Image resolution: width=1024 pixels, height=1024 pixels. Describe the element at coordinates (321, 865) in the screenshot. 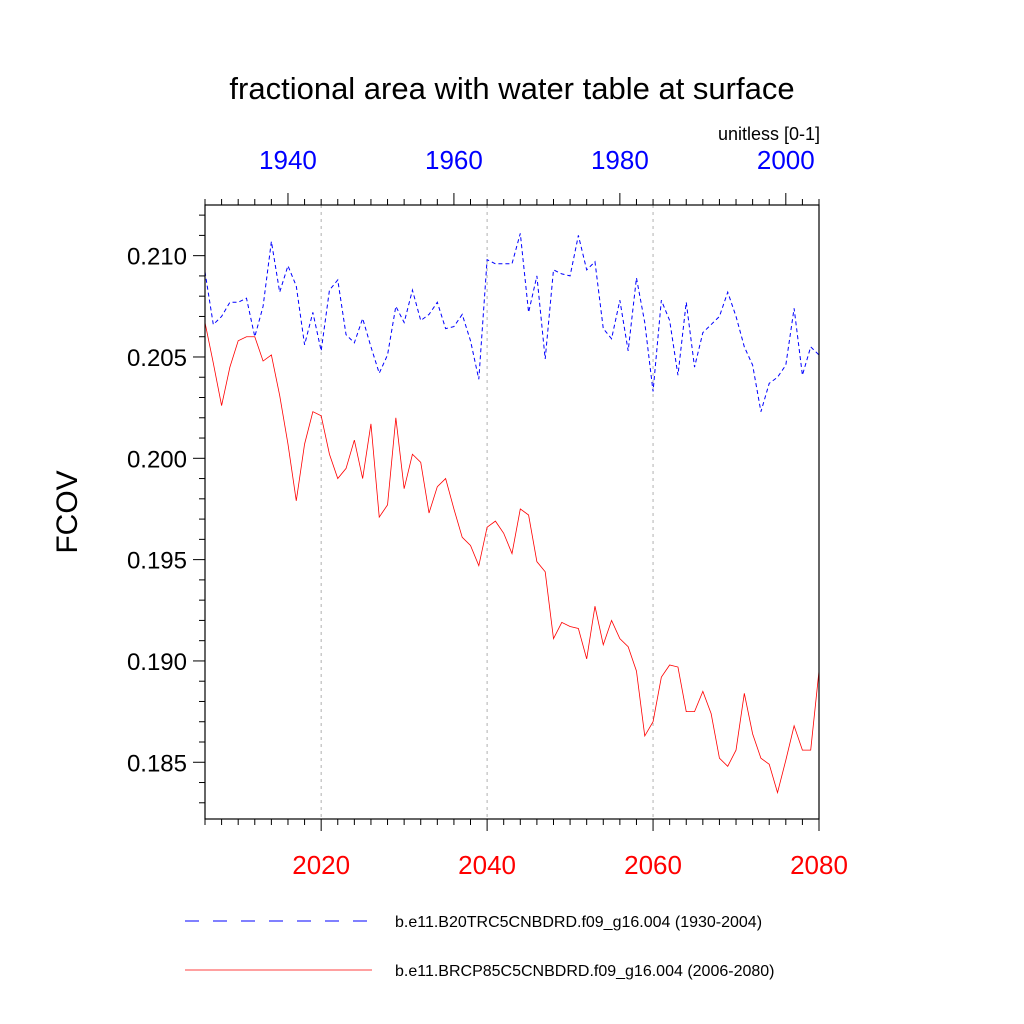

I see `bottom-tick-label: 2020` at that location.